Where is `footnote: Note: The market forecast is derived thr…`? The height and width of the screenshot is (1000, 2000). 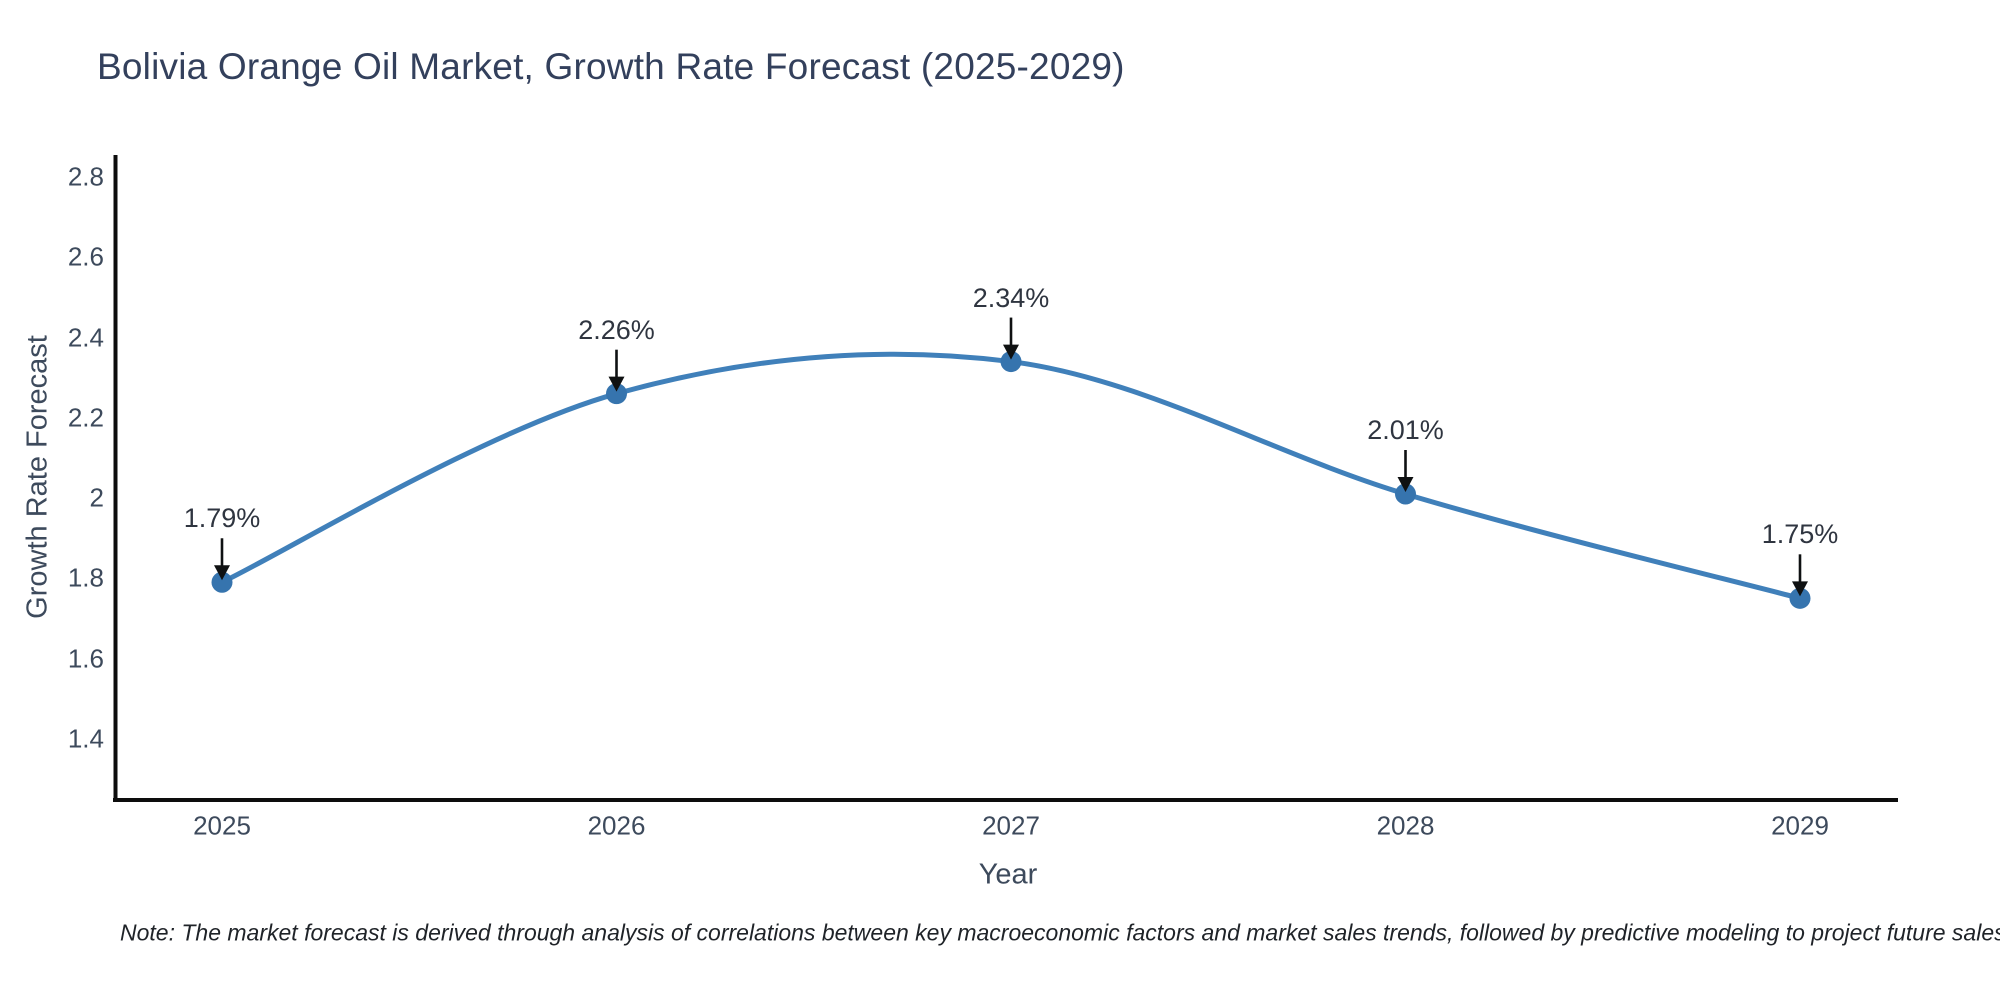
footnote: Note: The market forecast is derived thr… is located at coordinates (1060, 932).